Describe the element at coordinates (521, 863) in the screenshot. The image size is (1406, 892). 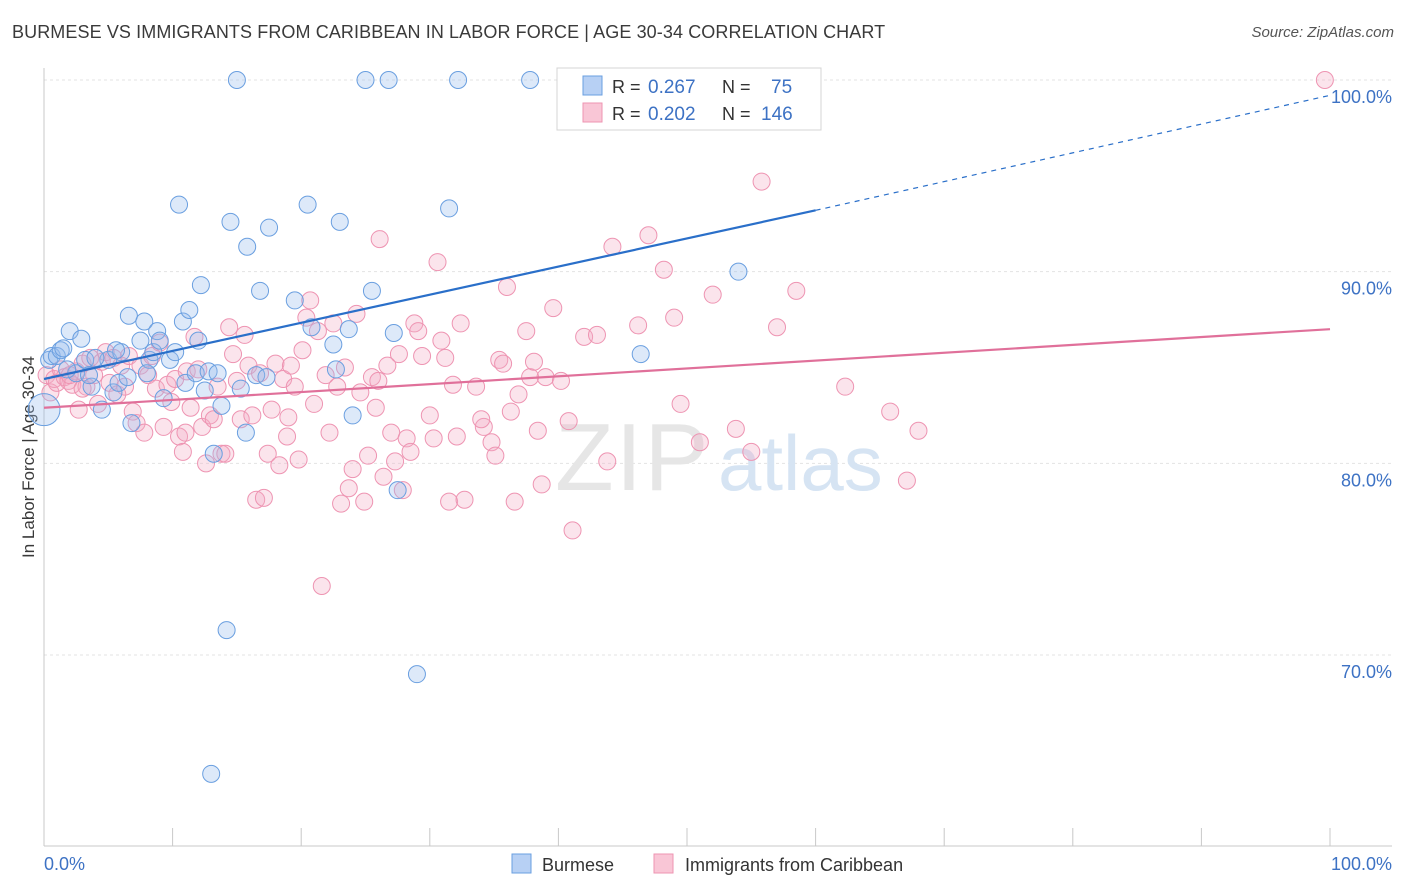
I see `legend-item-burmese-swatch` at that location.